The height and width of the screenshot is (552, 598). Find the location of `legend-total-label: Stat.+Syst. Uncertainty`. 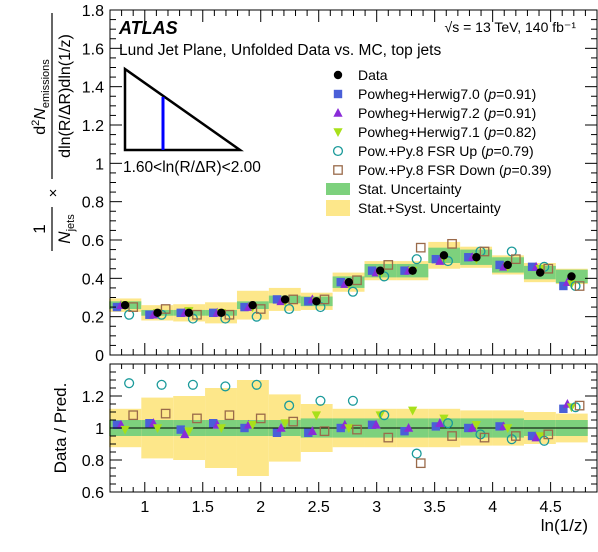

legend-total-label: Stat.+Syst. Uncertainty is located at coordinates (429, 208).